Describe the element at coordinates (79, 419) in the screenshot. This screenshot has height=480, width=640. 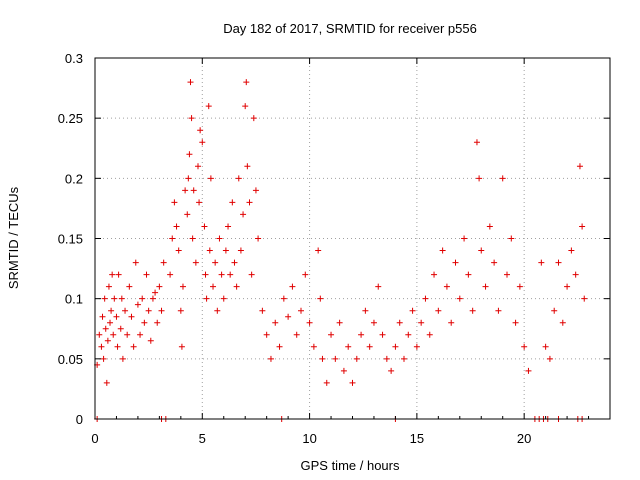
I see `y-tick-label: 0` at that location.